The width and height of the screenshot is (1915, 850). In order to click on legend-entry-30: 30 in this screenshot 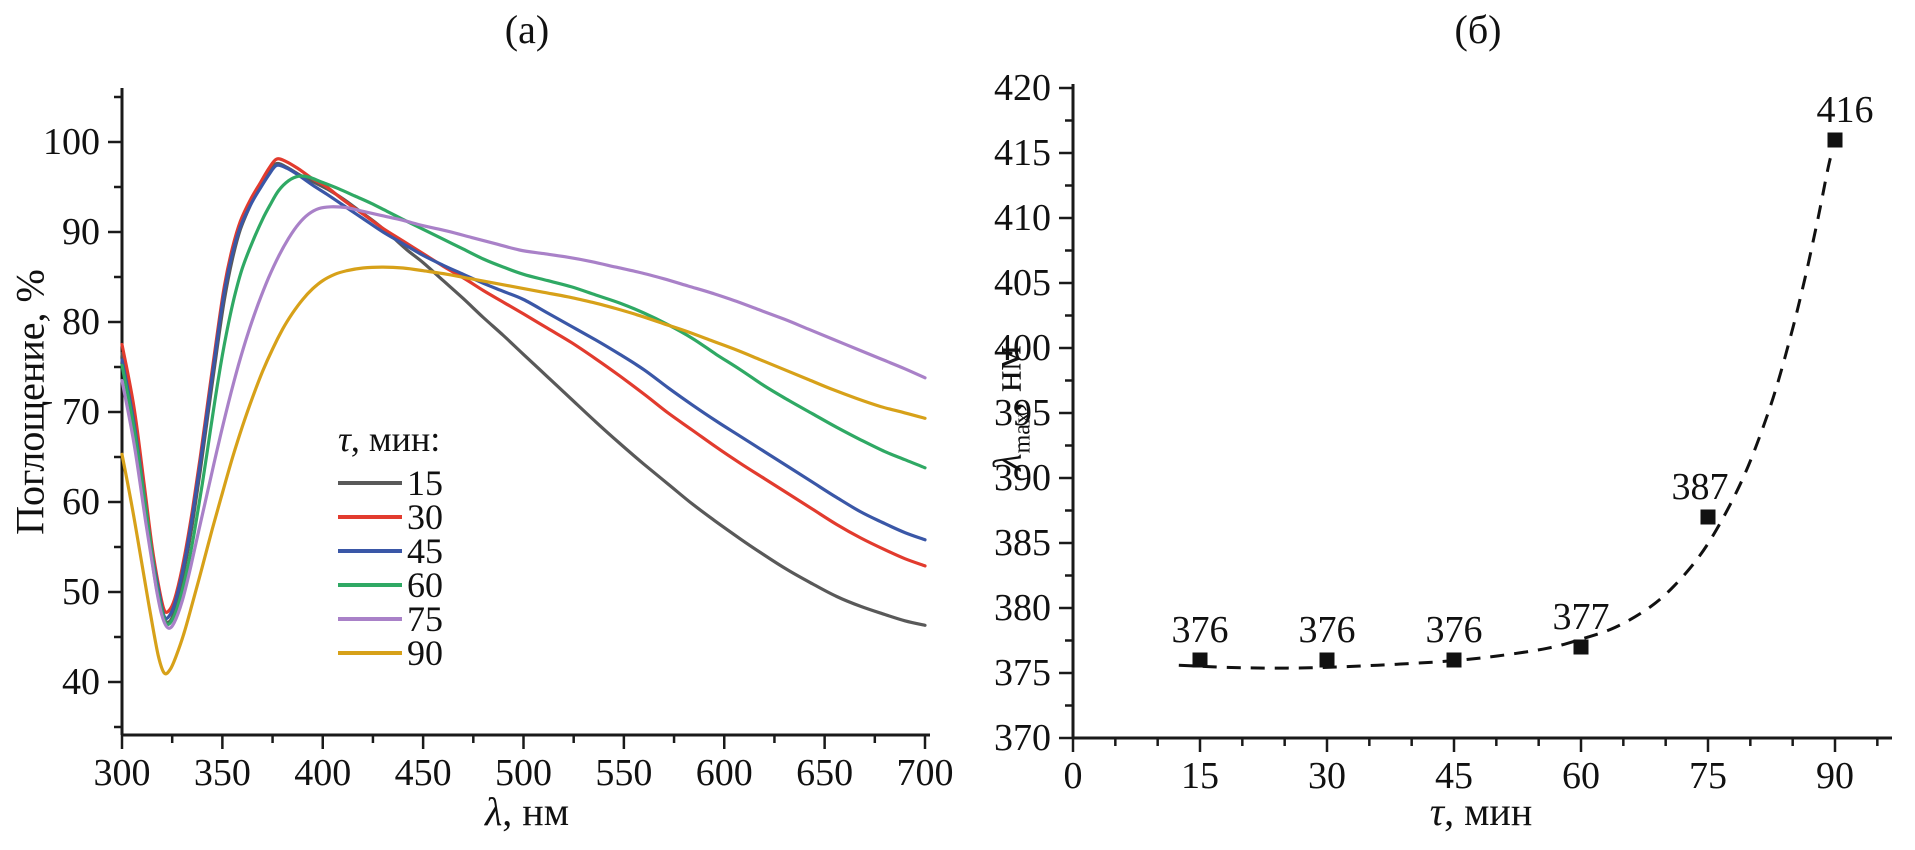, I will do `click(390, 517)`.